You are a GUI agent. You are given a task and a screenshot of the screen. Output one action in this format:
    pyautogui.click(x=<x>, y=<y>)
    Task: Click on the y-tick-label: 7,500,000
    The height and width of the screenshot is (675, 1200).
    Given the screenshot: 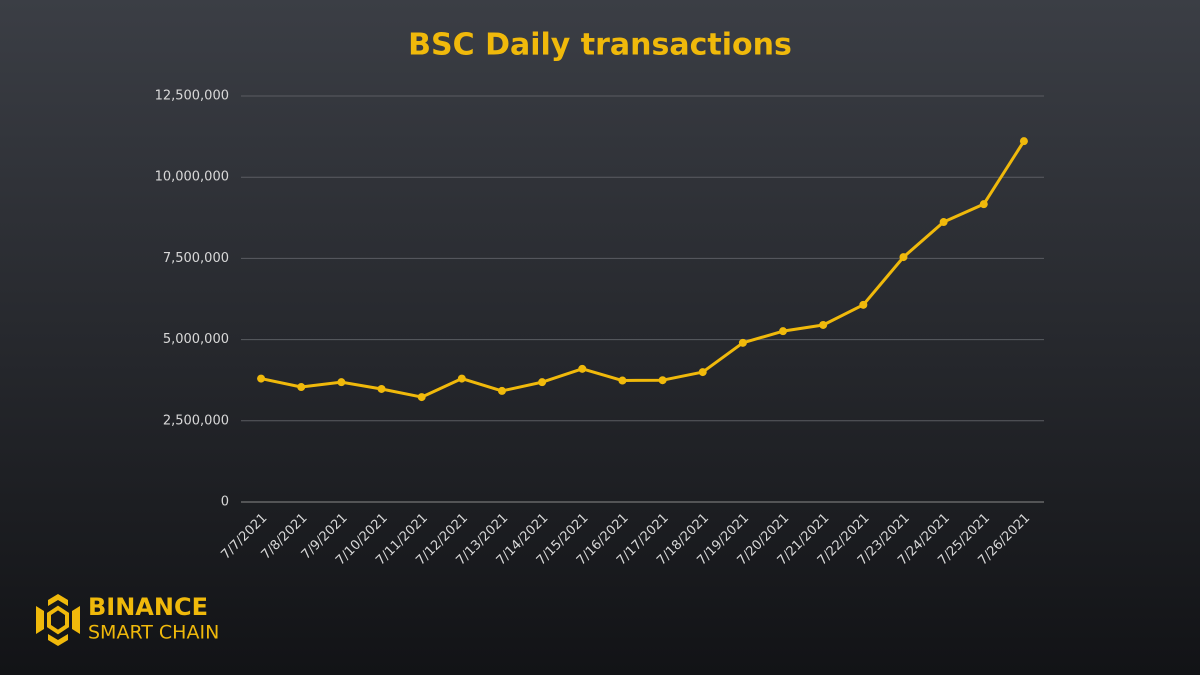 What is the action you would take?
    pyautogui.click(x=196, y=258)
    